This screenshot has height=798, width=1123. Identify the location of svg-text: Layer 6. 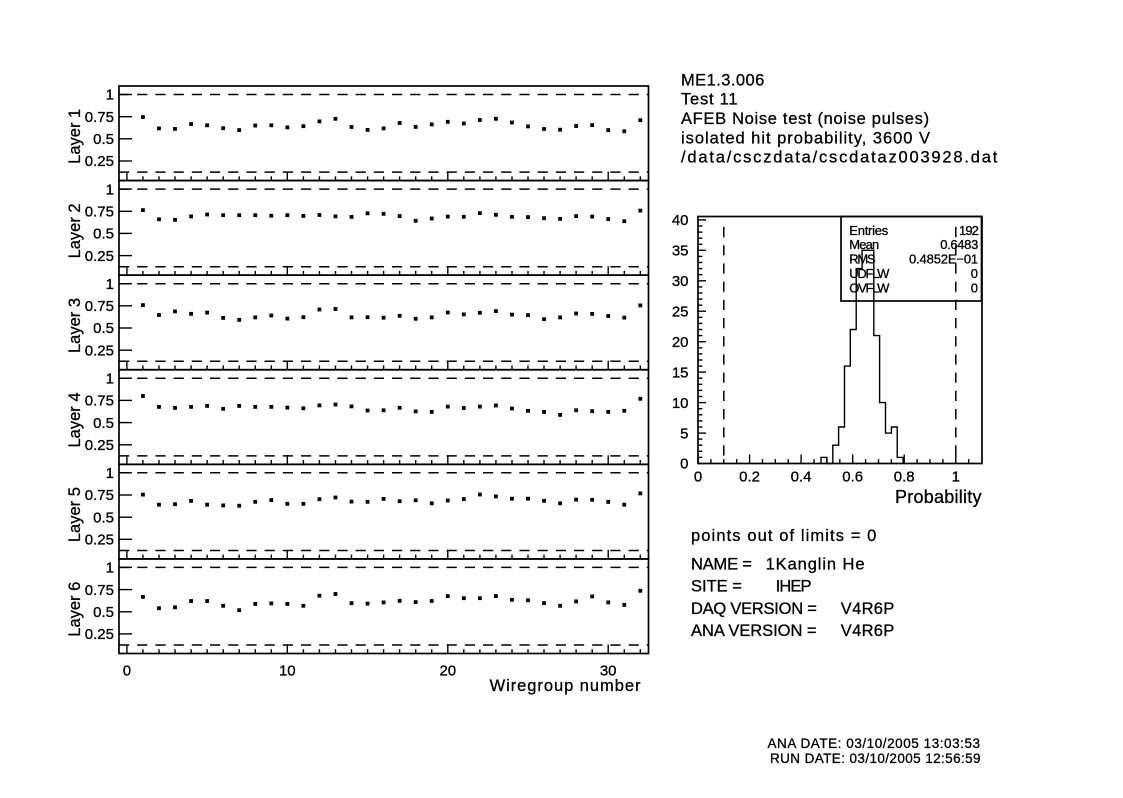
(75, 609).